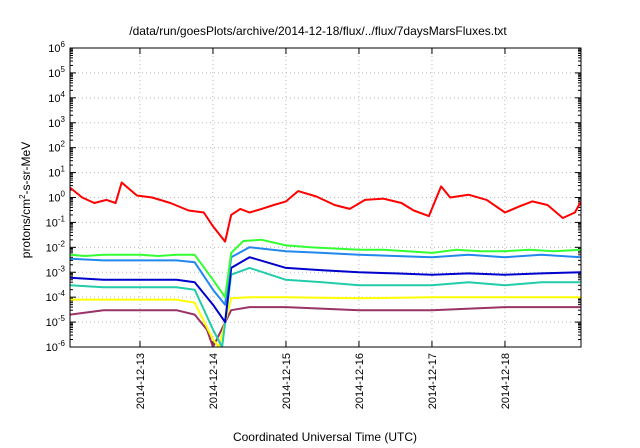  What do you see at coordinates (63, 194) in the screenshot?
I see `y-tick-label-exp: 0` at bounding box center [63, 194].